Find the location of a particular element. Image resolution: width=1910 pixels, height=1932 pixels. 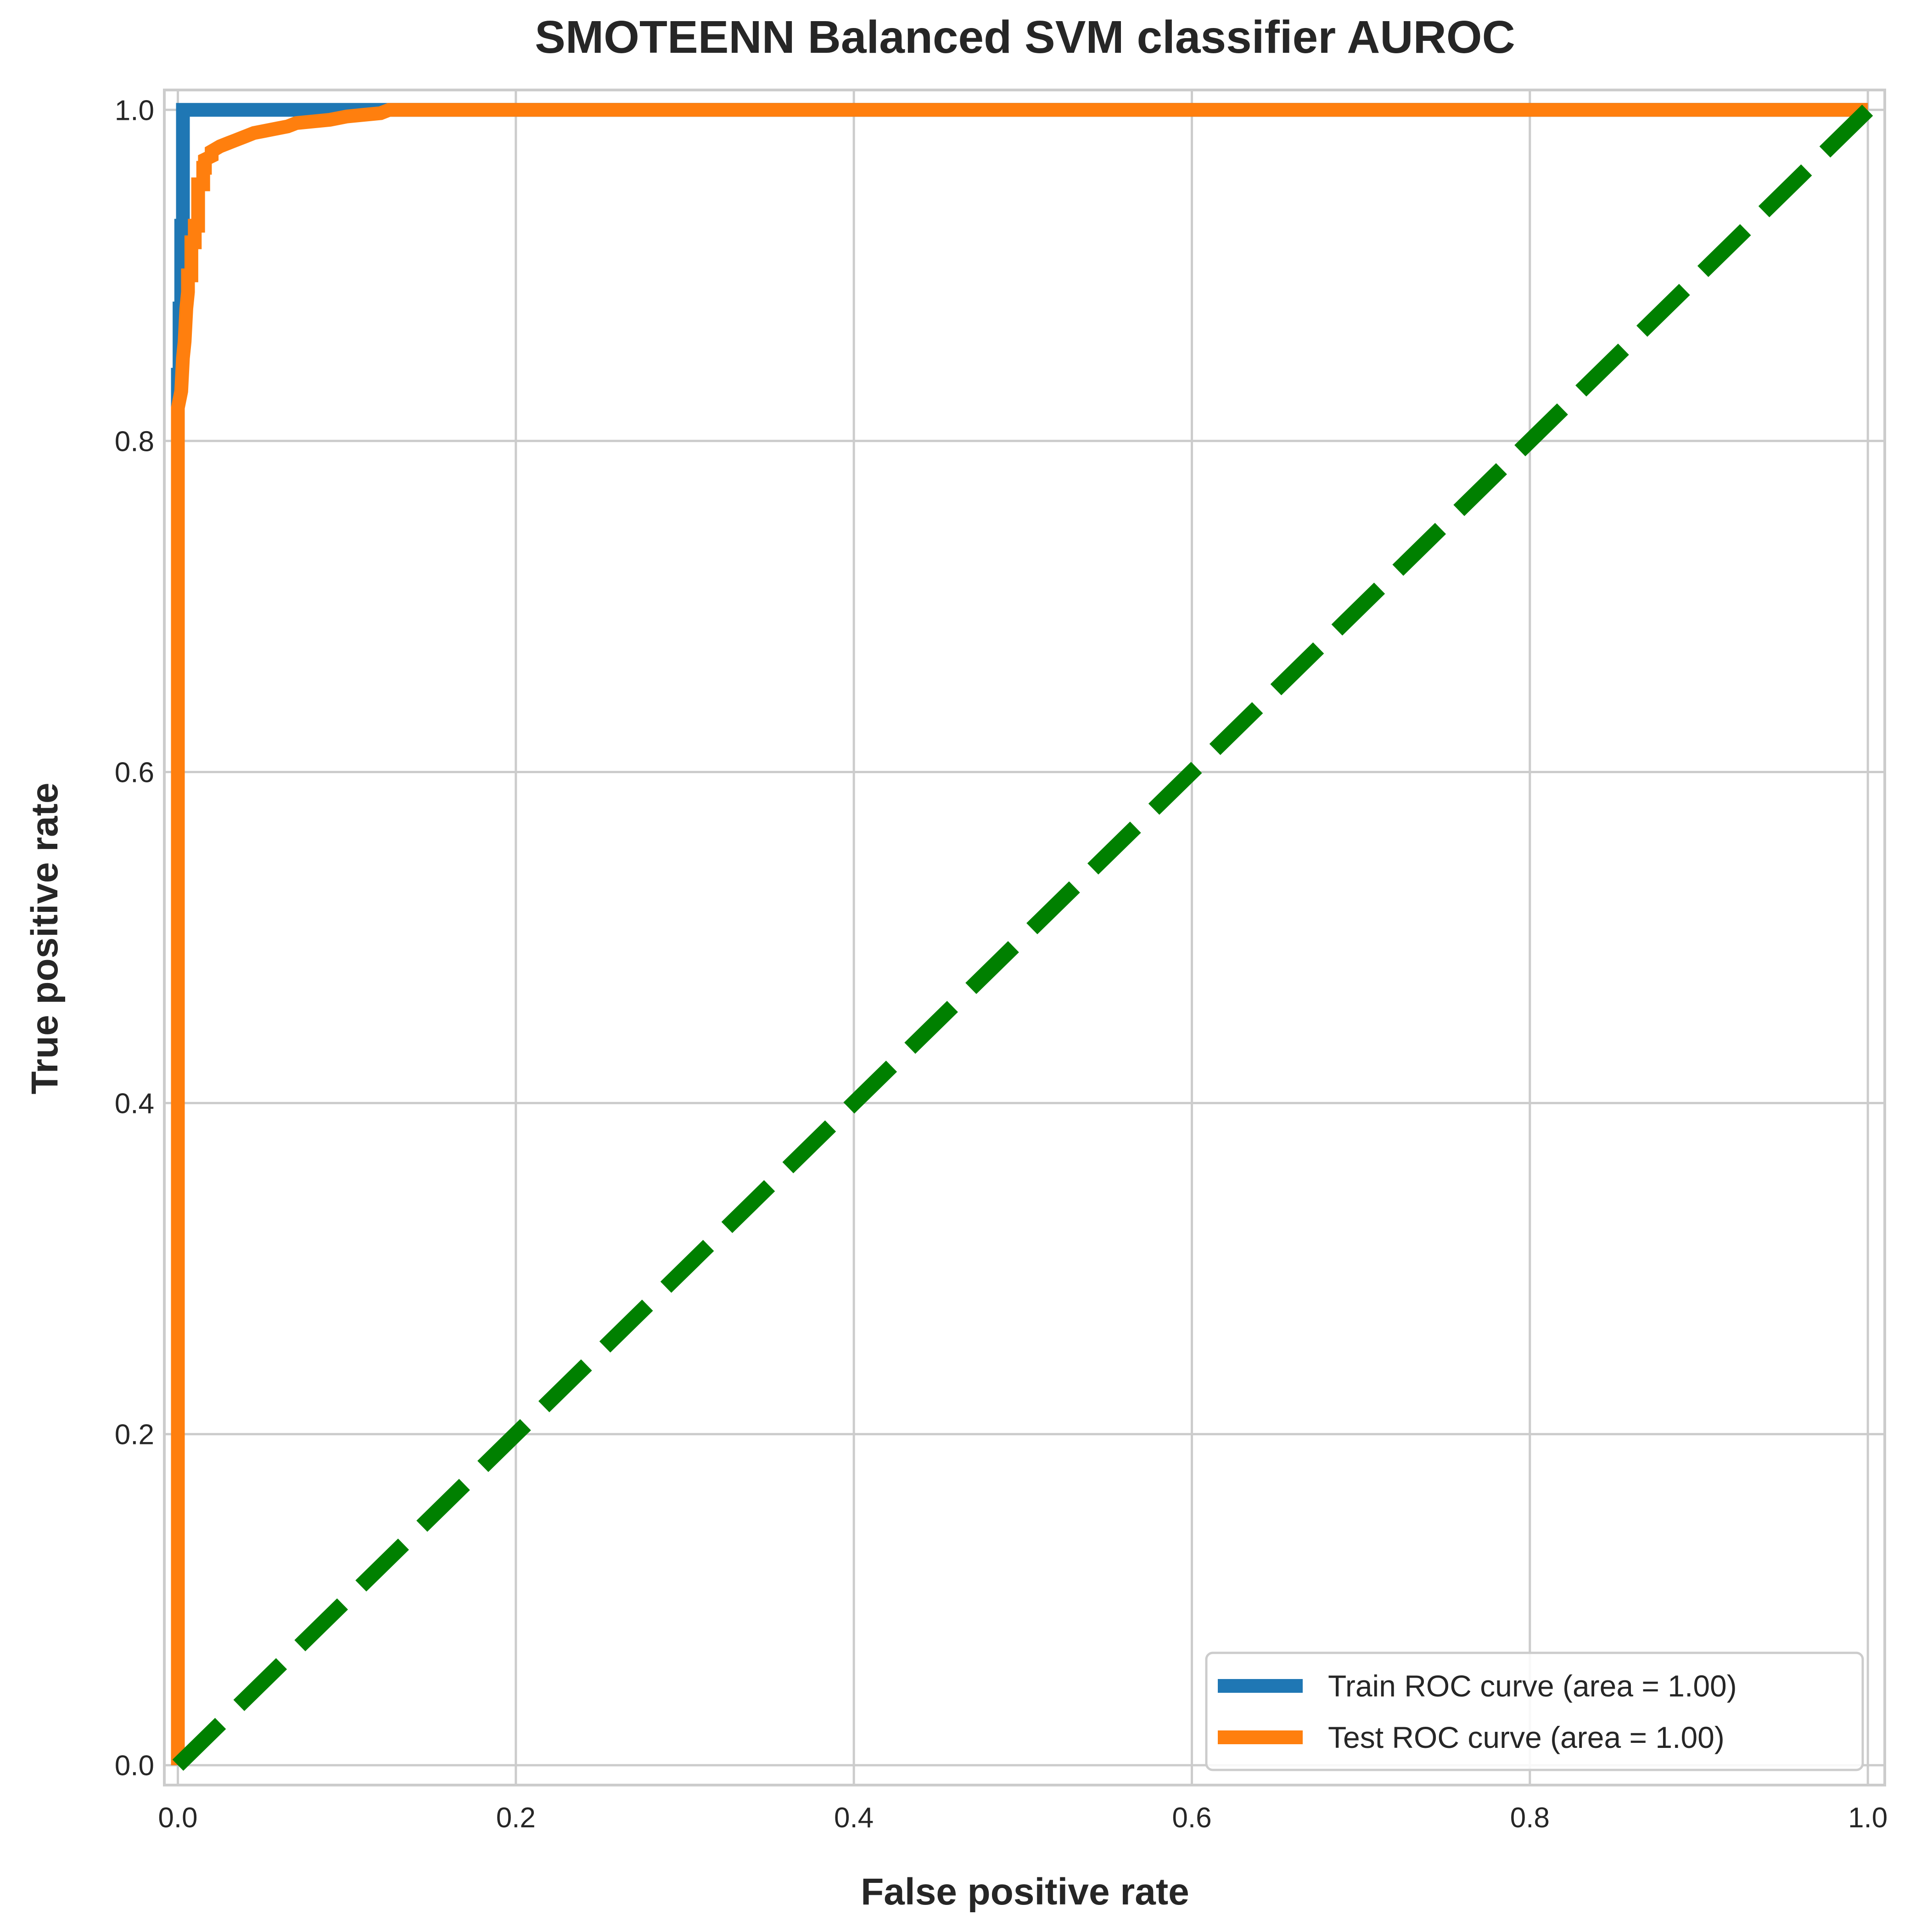

x-tick-label: 0.8 is located at coordinates (1530, 1818).